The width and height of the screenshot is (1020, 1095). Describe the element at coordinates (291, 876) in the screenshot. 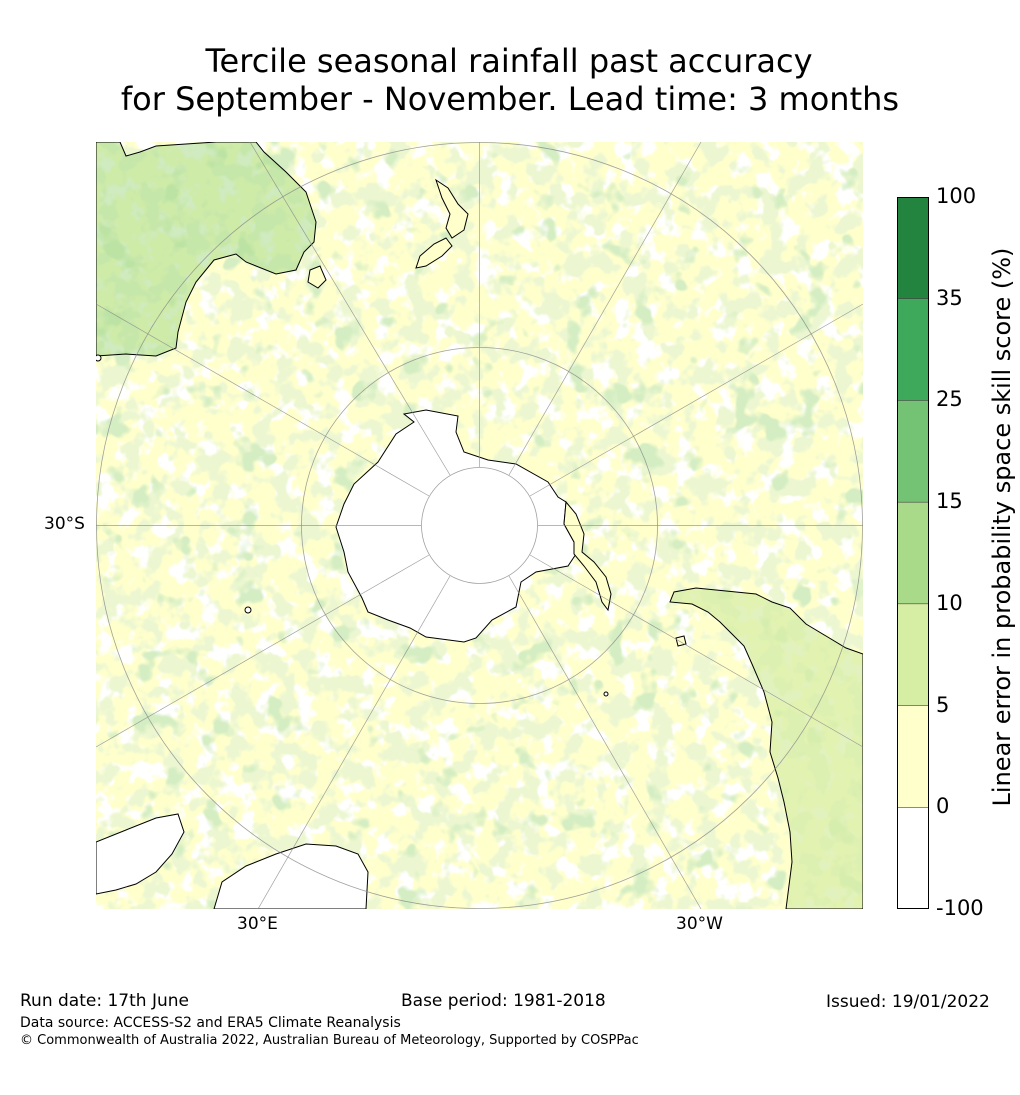

I see `southern-africa` at that location.